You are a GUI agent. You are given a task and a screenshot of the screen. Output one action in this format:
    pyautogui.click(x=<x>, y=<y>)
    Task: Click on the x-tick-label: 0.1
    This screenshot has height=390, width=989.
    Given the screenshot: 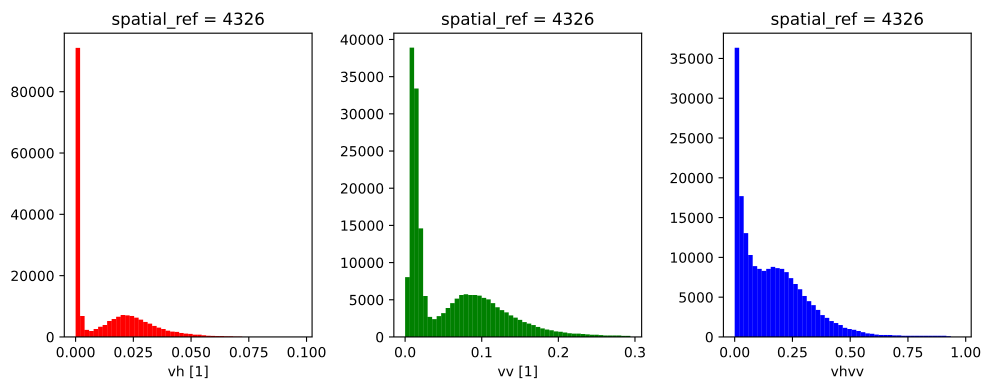 What is the action you would take?
    pyautogui.click(x=482, y=352)
    